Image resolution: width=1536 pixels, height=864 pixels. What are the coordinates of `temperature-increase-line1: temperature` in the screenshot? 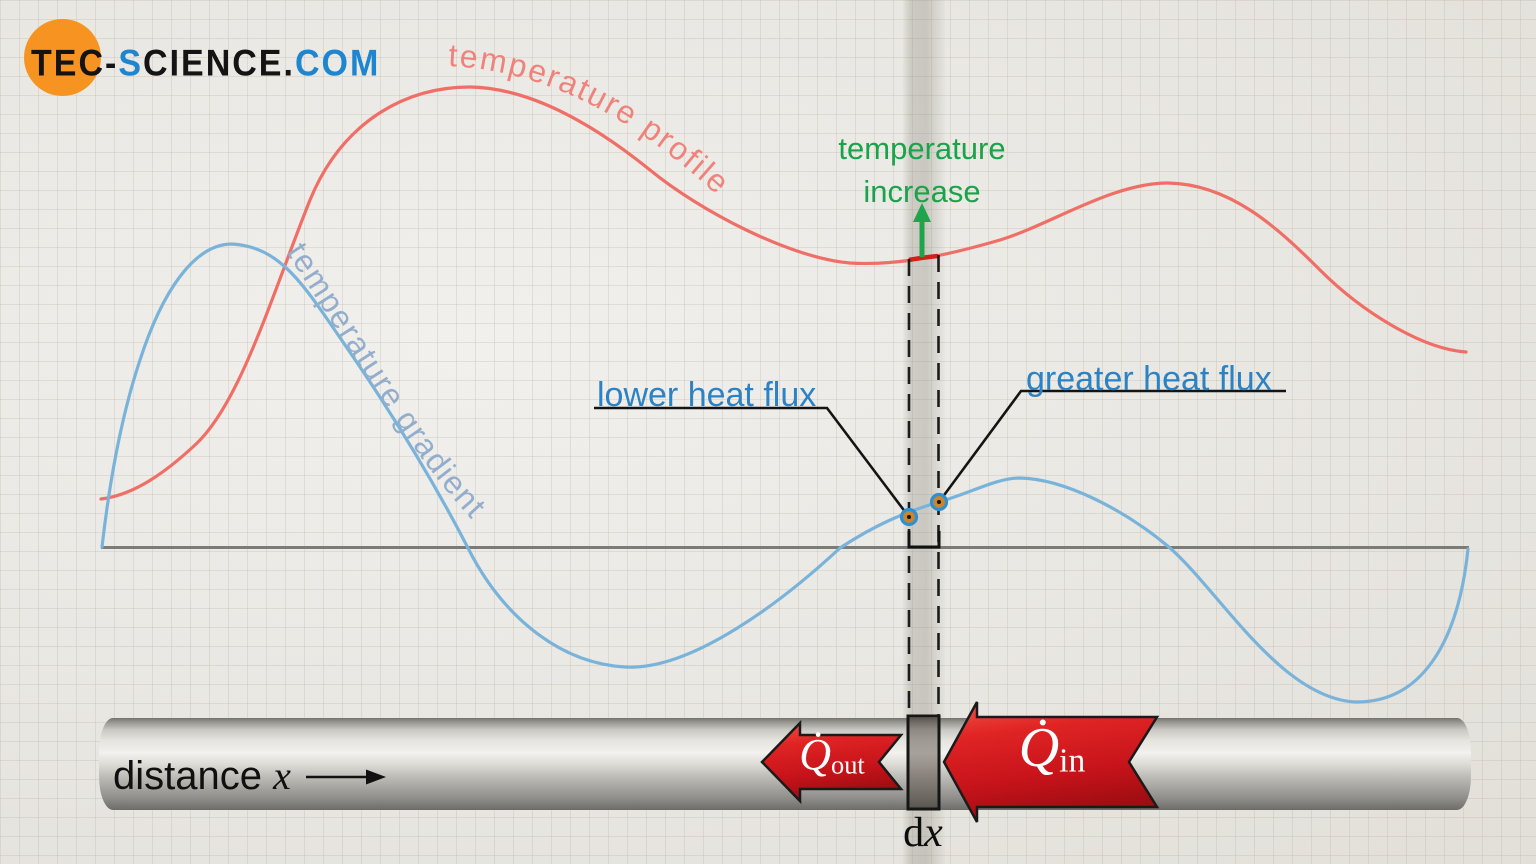 It's located at (922, 148).